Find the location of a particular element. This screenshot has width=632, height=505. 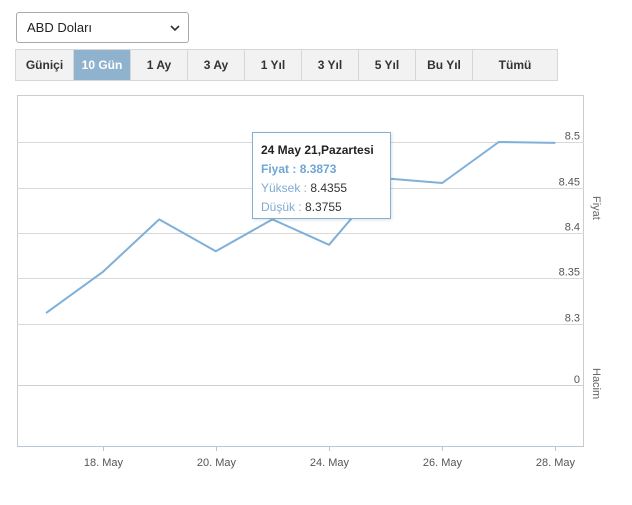

y-axis-title-price: Fiyat is located at coordinates (596, 208).